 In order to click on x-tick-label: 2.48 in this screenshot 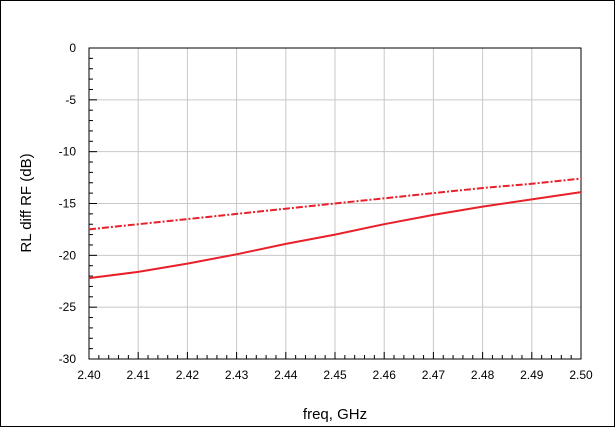, I will do `click(483, 375)`.